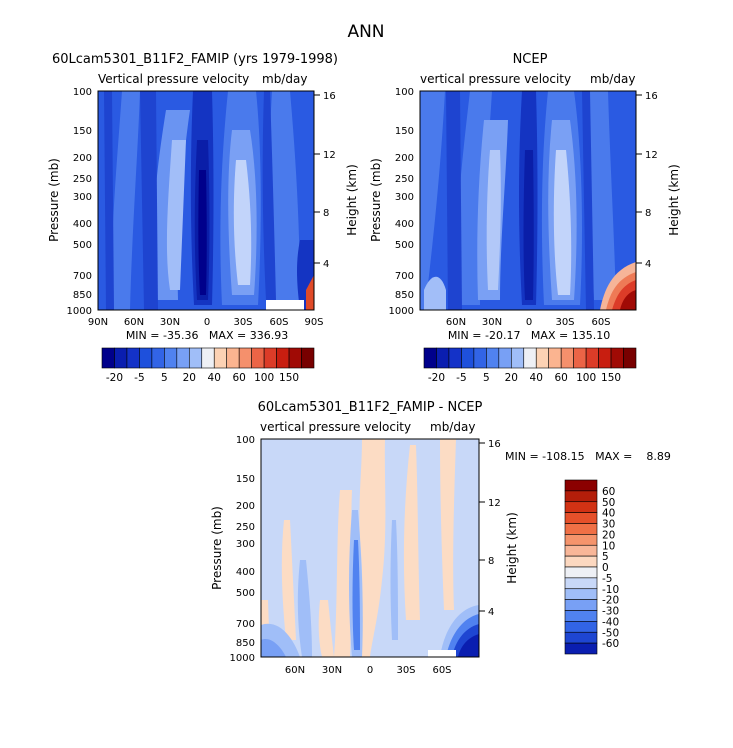 The image size is (733, 748). I want to click on panel-obs-title: NCEP, so click(530, 59).